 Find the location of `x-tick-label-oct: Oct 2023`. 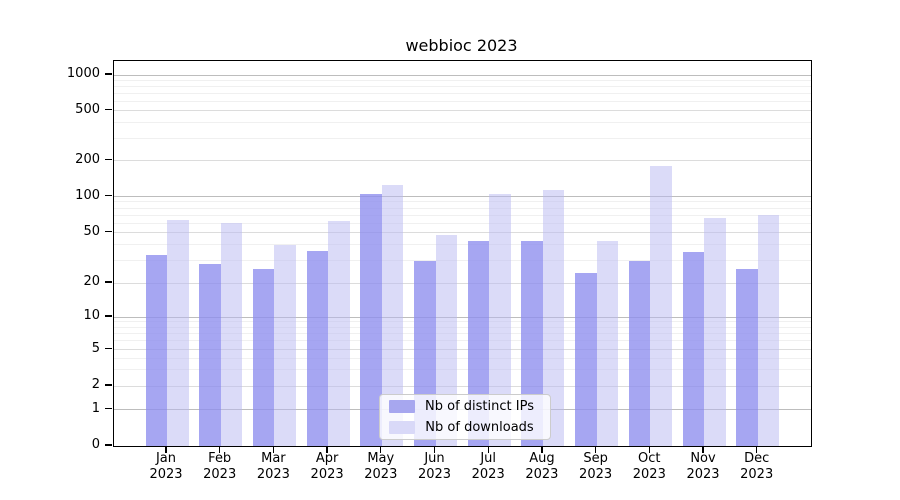

x-tick-label-oct: Oct 2023 is located at coordinates (649, 466).